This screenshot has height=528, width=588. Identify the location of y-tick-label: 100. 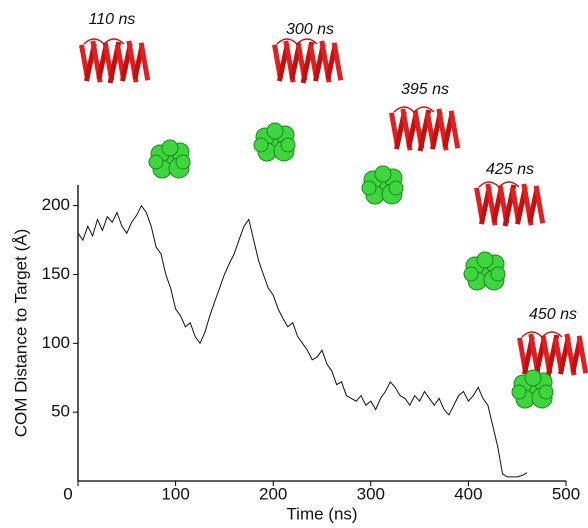
(56, 342).